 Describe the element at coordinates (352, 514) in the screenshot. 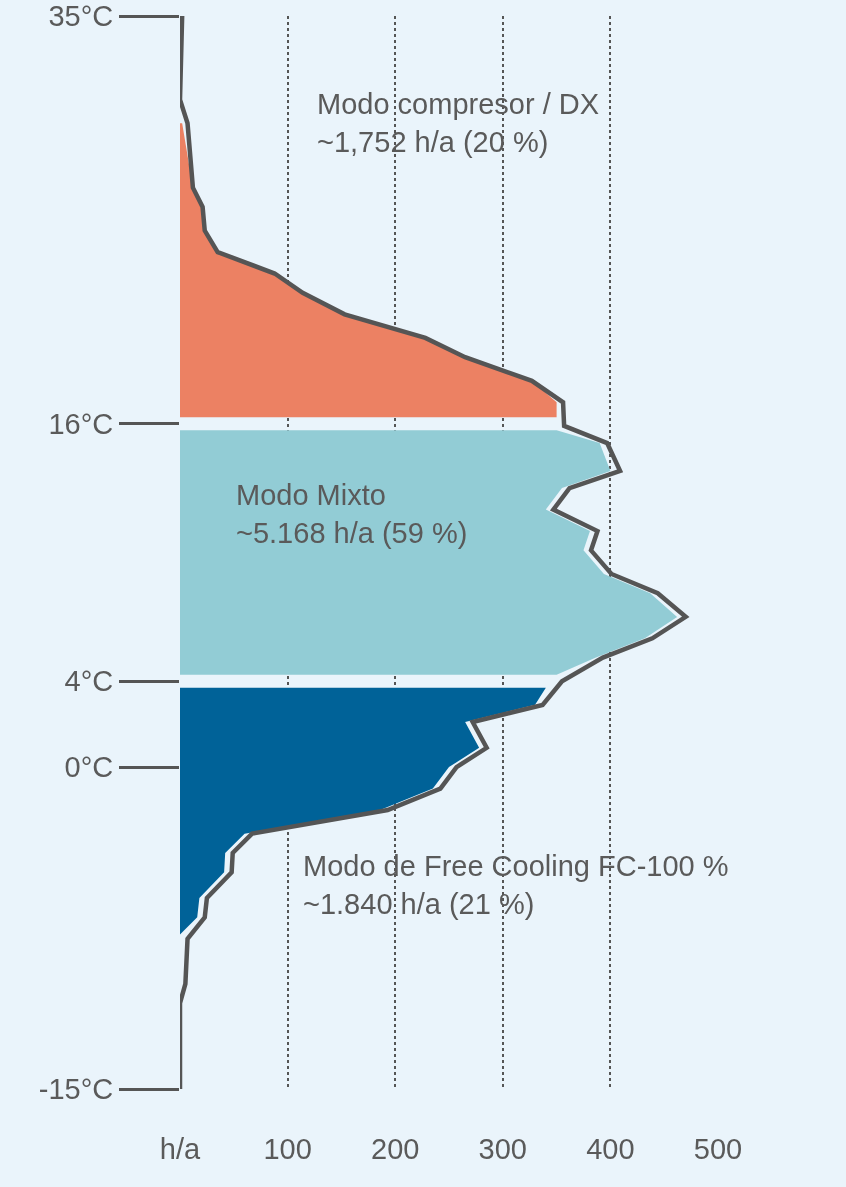

I see `annotation: Modo Mixto ~5.168 h/a (59 %)` at that location.